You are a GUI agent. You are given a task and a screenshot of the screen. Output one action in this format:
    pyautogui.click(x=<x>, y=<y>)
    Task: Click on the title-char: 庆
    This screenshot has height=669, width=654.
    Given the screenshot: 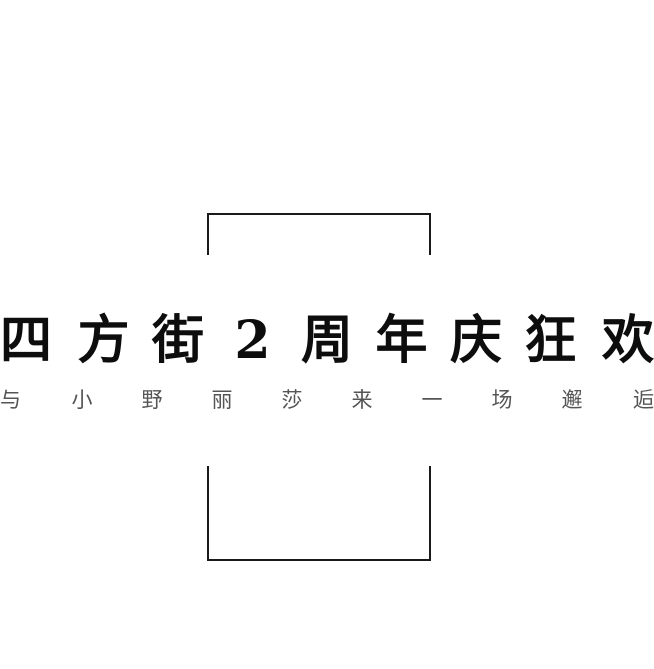 What is the action you would take?
    pyautogui.click(x=475, y=340)
    